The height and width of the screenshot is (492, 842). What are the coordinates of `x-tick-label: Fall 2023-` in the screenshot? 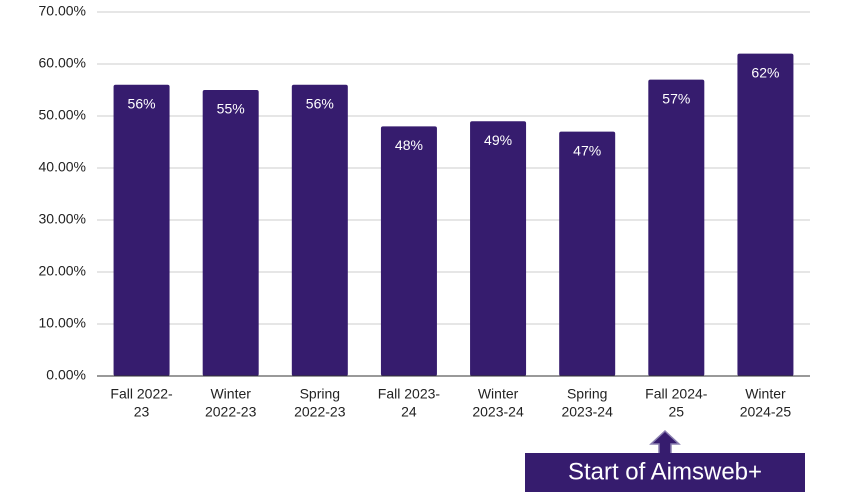 It's located at (409, 394).